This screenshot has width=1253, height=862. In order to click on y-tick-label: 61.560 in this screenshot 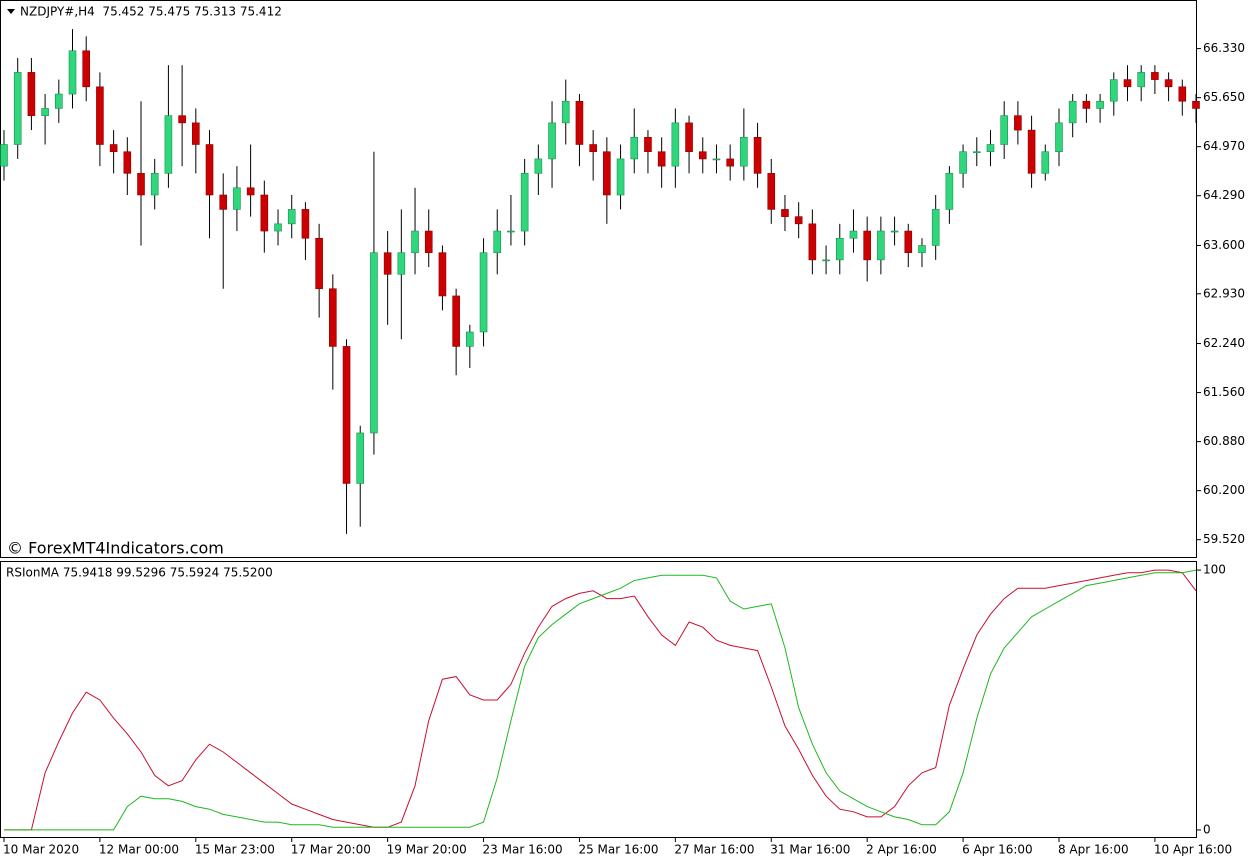, I will do `click(1224, 392)`.